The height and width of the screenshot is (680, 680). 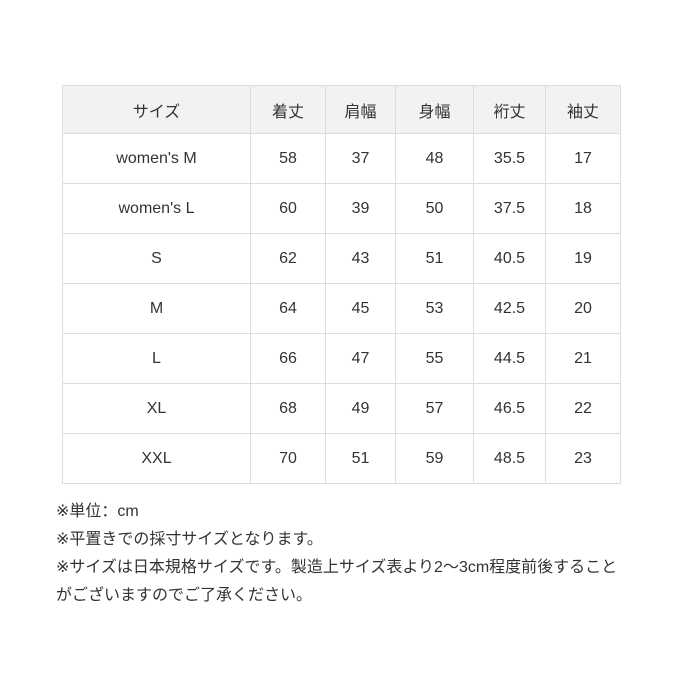 I want to click on cell-value: 64, so click(x=288, y=308).